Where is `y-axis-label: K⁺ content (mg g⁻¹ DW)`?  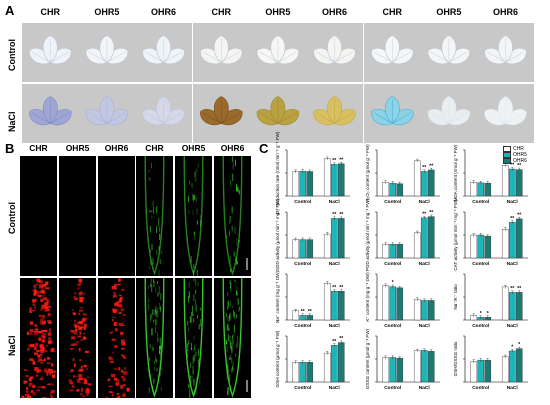
y-axis-label: K⁺ content (mg g⁻¹ DW) is located at coordinates (367, 297).